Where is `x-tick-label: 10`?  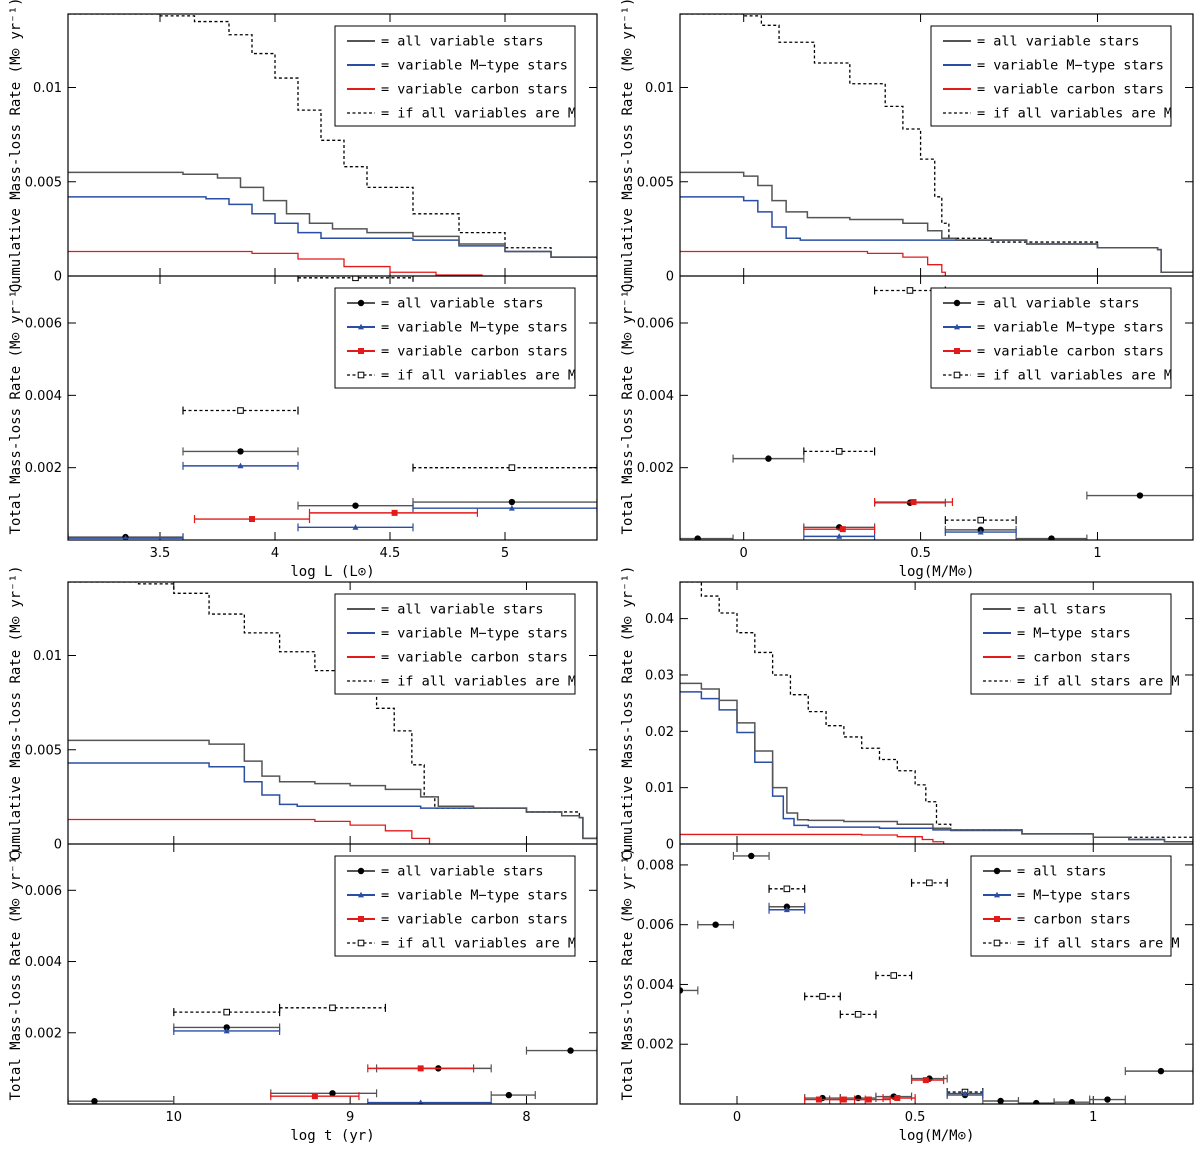 x-tick-label: 10 is located at coordinates (174, 1117).